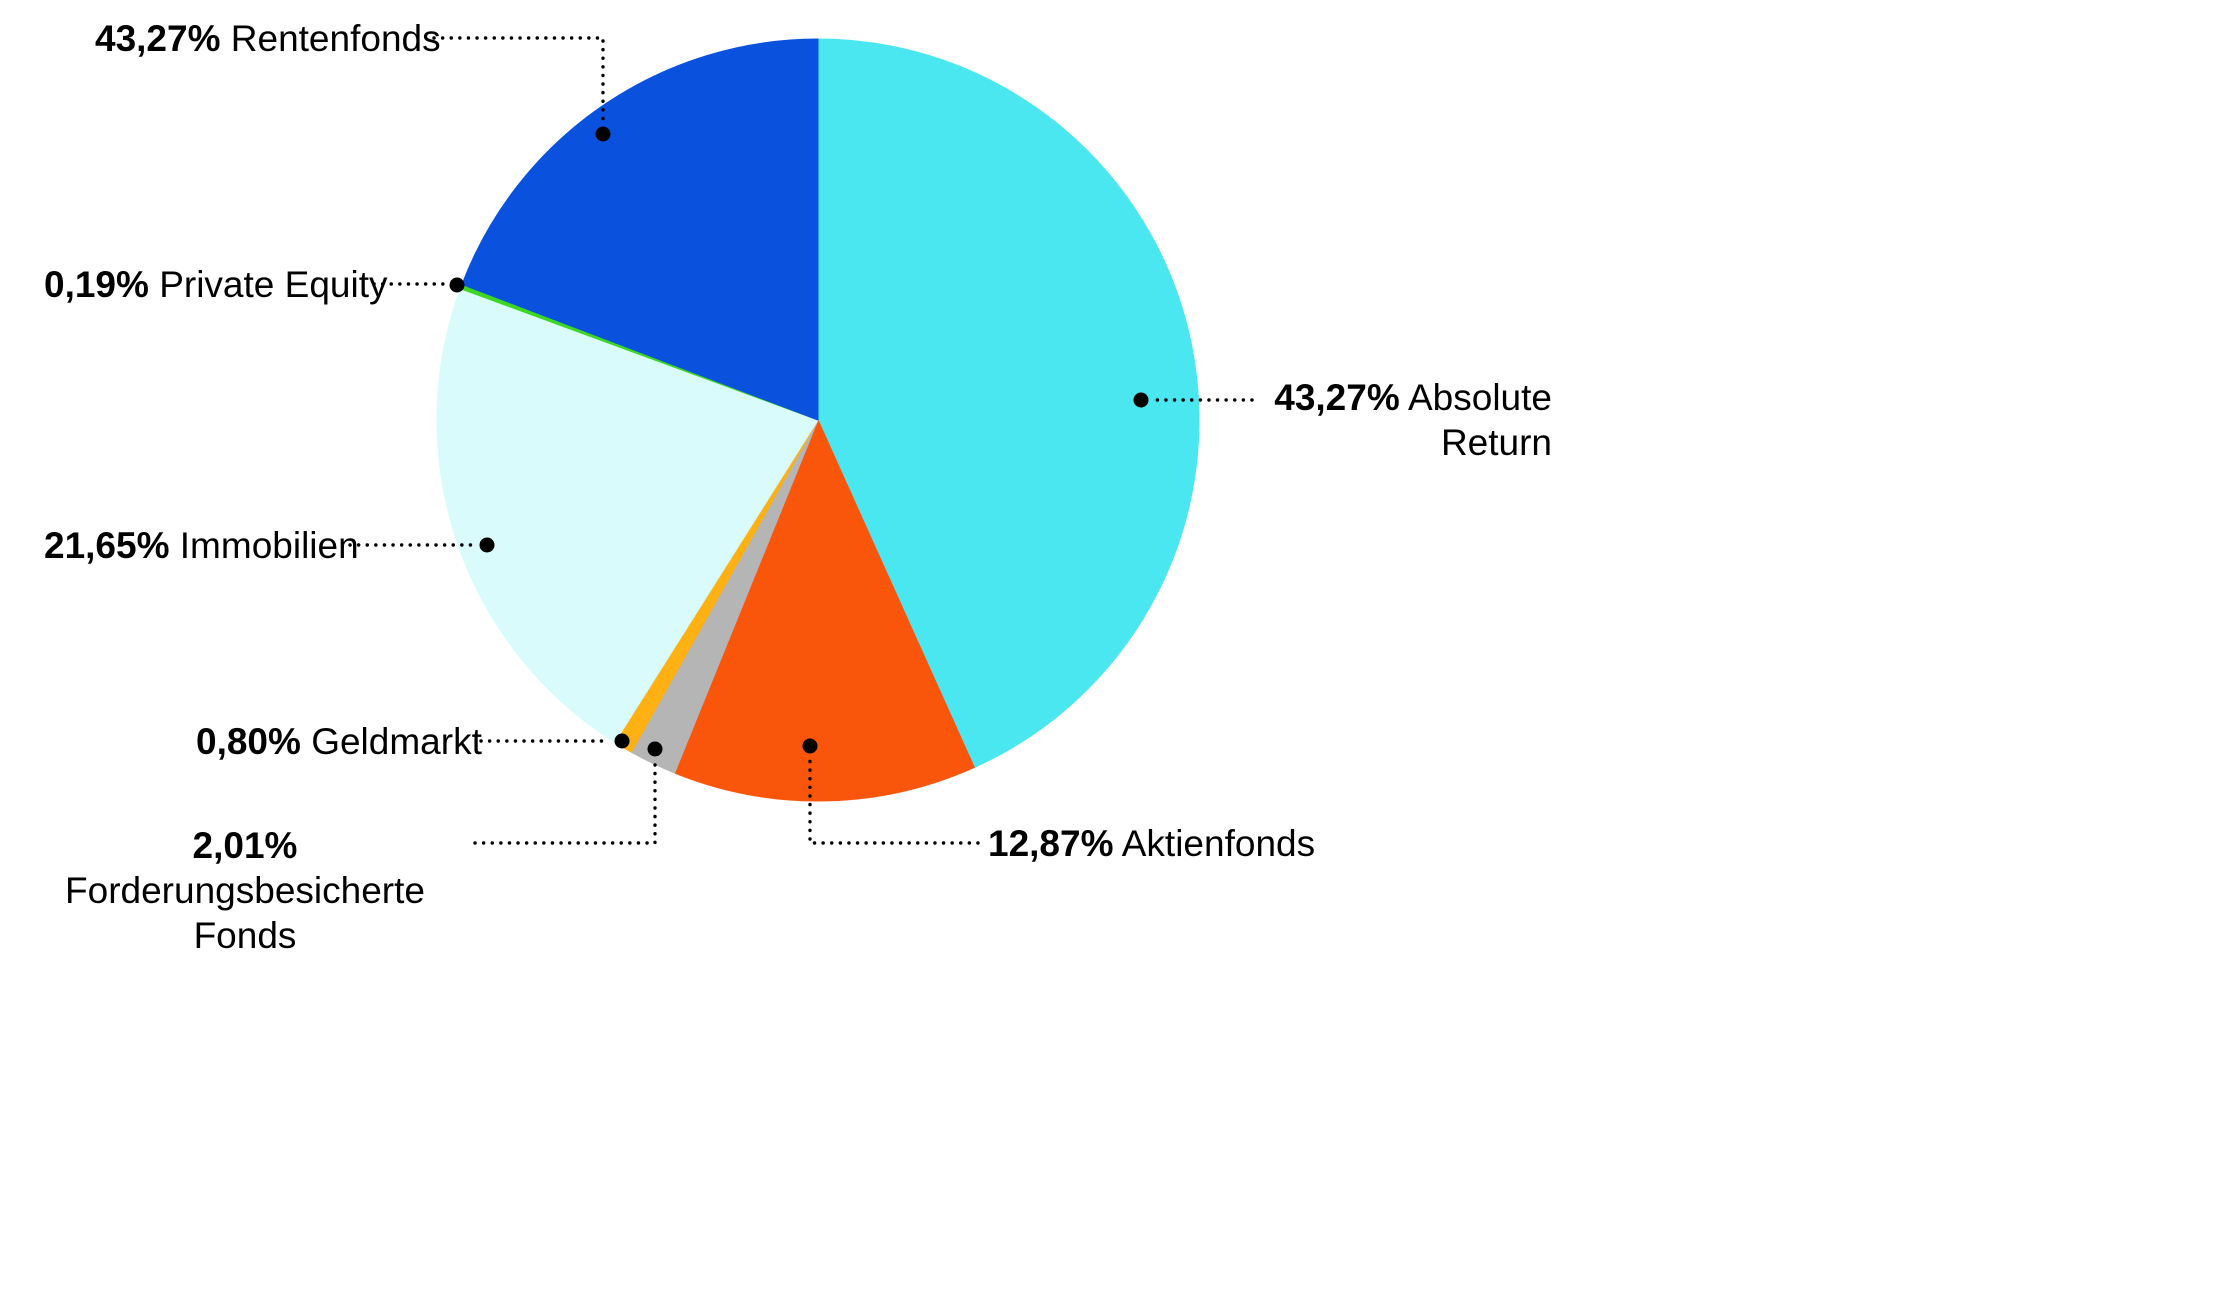 This screenshot has width=2213, height=1292. Describe the element at coordinates (245, 845) in the screenshot. I see `label-forderungsbesicherte-value: 2,01%` at that location.